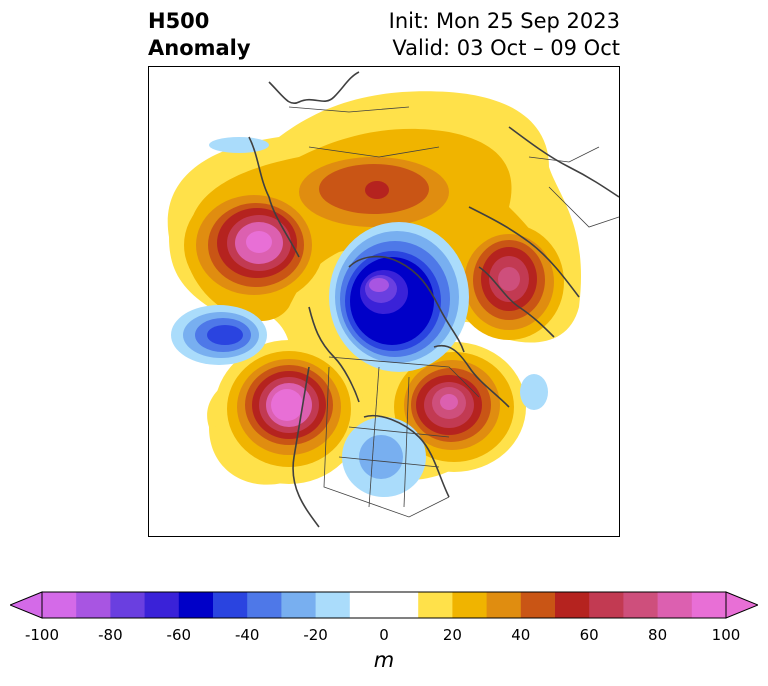  Describe the element at coordinates (504, 21) in the screenshot. I see `init-date: Init: Mon 25 Sep 2023` at that location.